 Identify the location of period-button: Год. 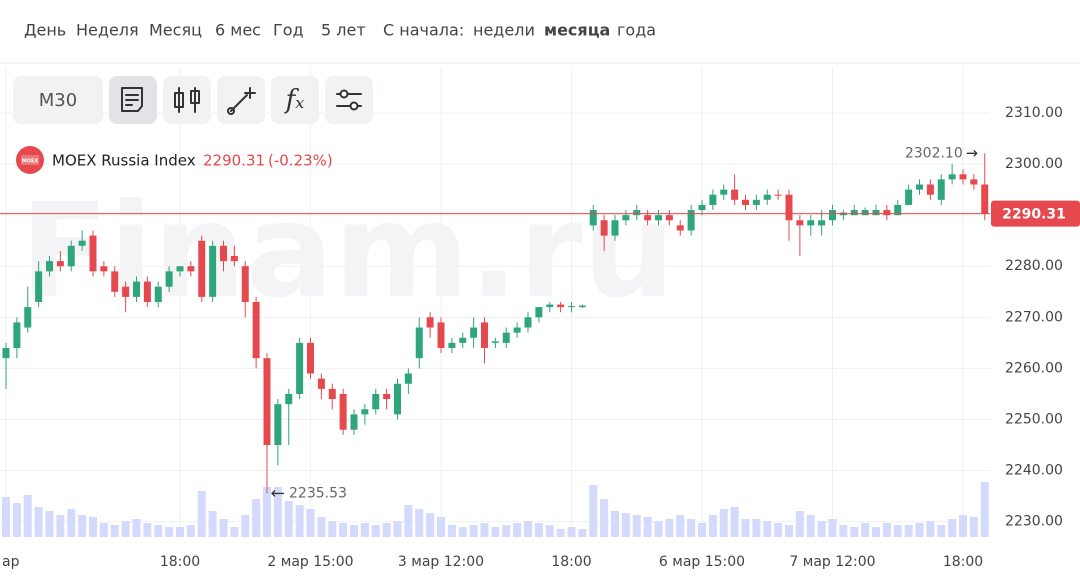
(288, 30).